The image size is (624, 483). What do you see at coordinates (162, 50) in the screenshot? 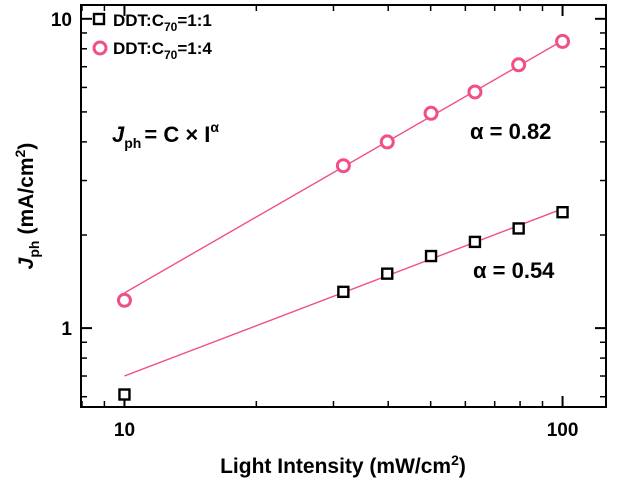
I see `legend-label-series-2: DDT:C70=1:4` at bounding box center [162, 50].